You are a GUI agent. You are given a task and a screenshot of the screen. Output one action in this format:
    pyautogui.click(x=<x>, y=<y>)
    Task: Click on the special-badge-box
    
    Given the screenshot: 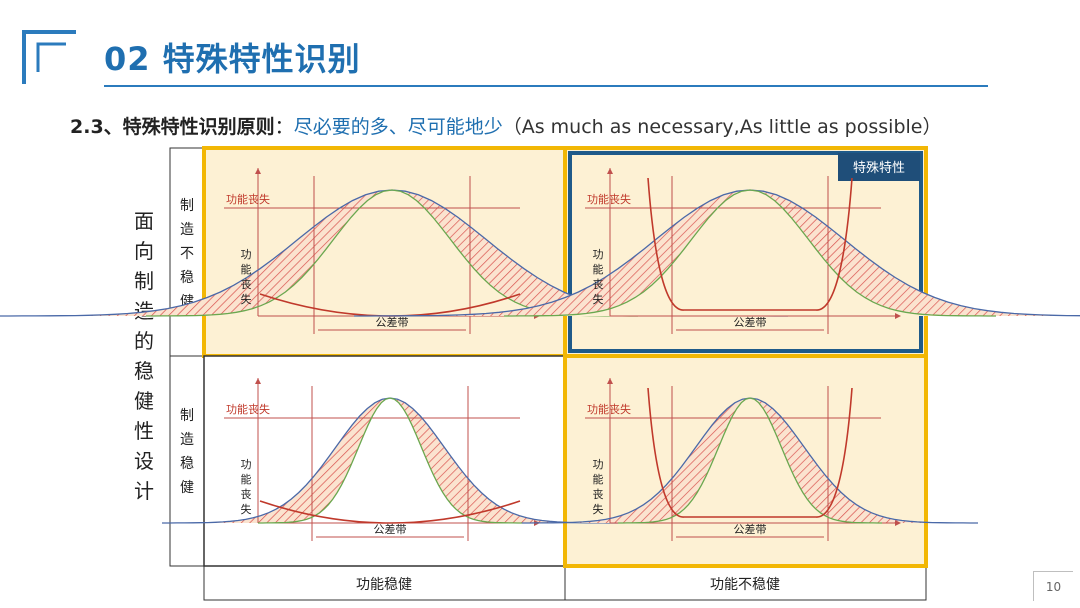 What is the action you would take?
    pyautogui.click(x=879, y=167)
    